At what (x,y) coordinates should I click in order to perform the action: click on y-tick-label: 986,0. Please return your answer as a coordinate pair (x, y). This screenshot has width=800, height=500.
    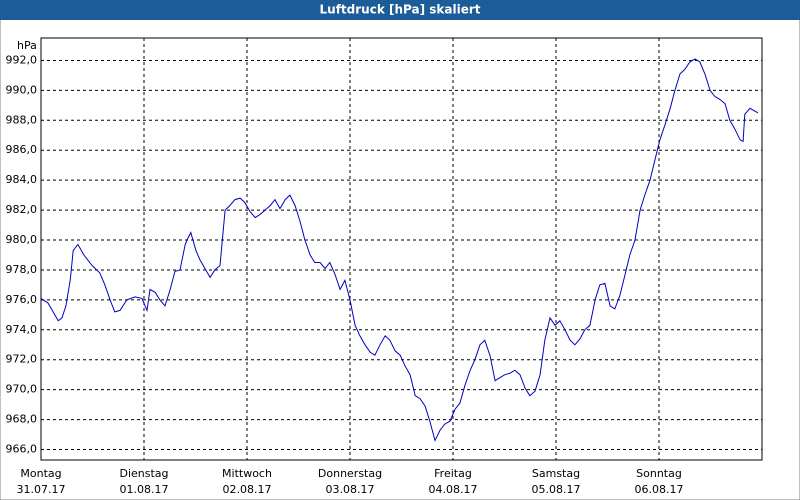
    Looking at the image, I should click on (22, 149).